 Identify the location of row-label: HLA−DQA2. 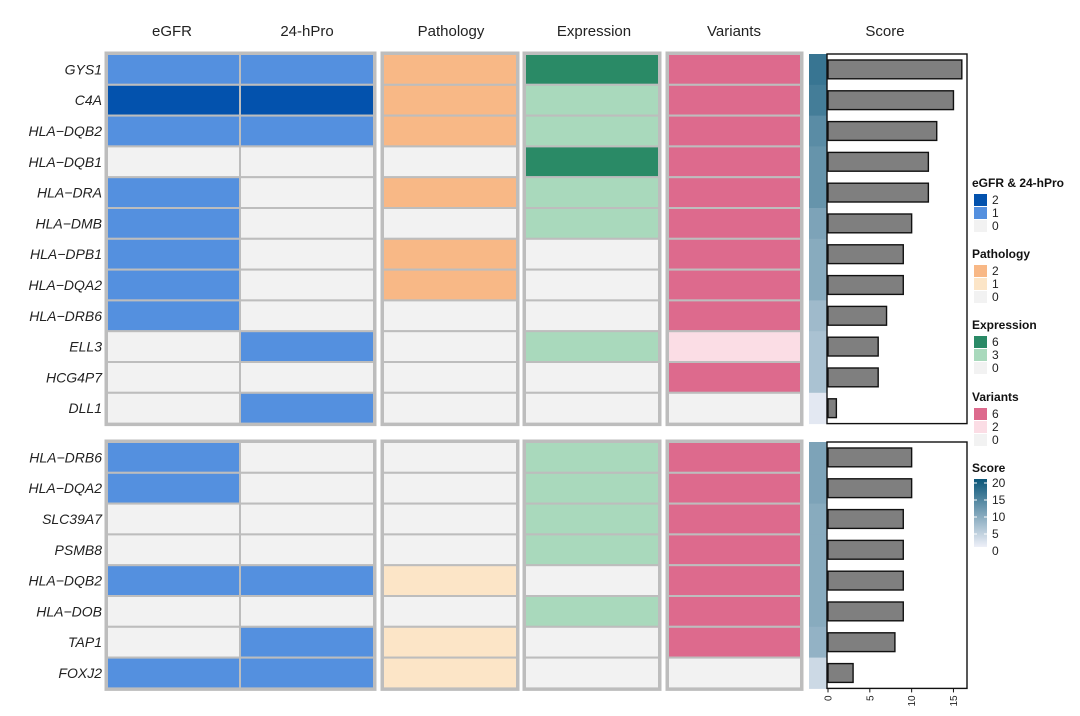
(65, 488).